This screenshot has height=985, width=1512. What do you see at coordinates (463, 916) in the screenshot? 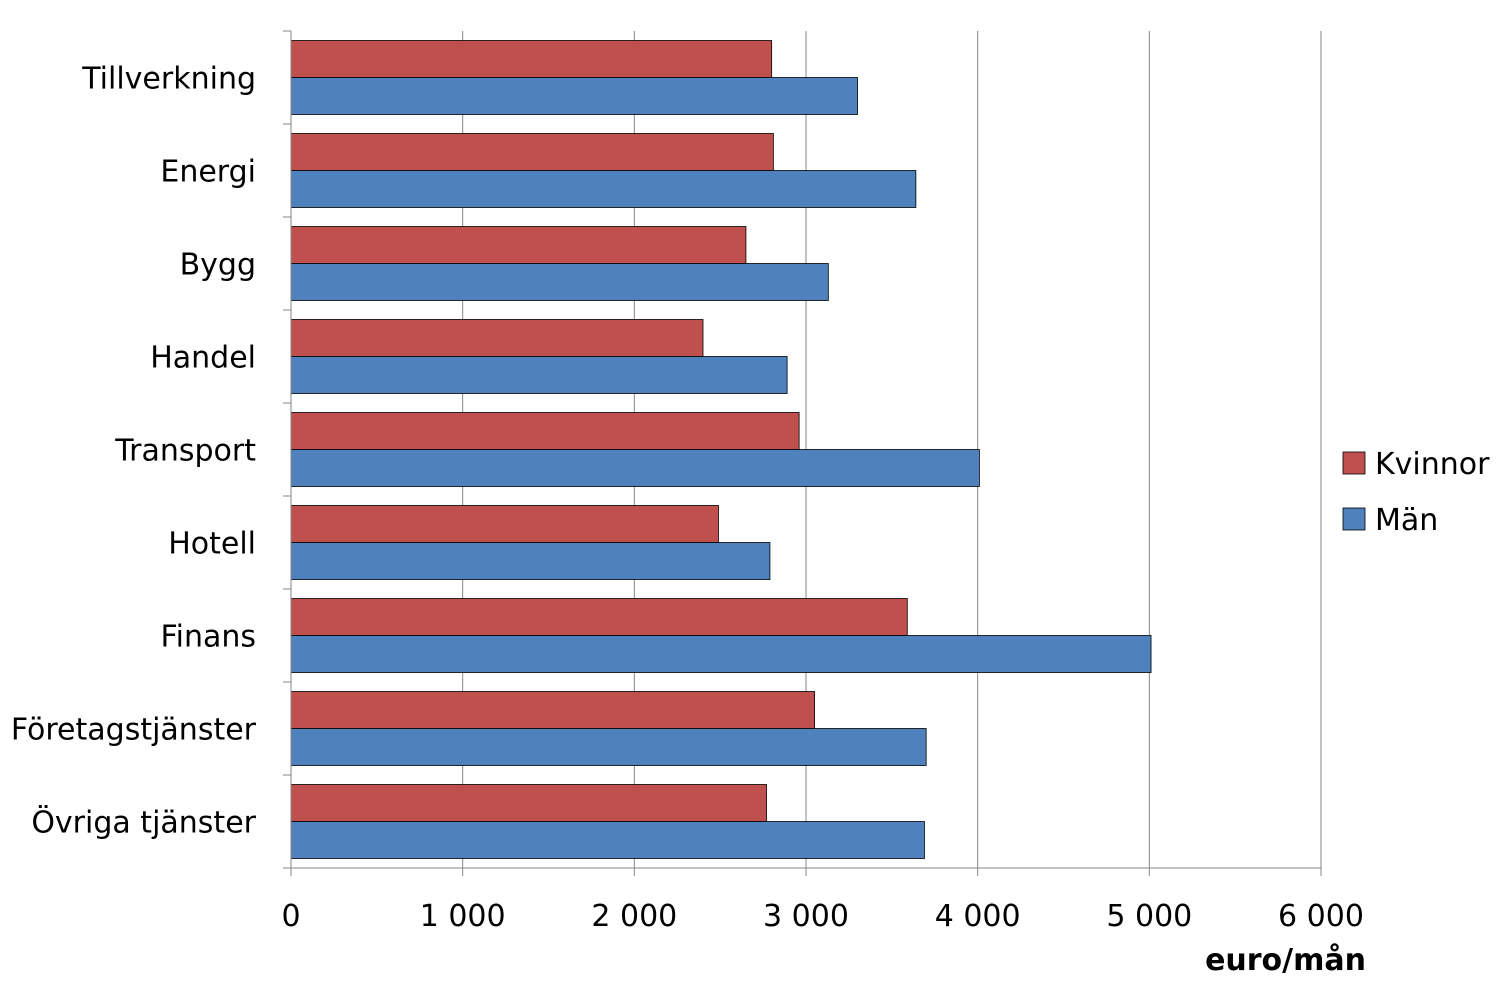
I see `x-tick-label: 1 000` at bounding box center [463, 916].